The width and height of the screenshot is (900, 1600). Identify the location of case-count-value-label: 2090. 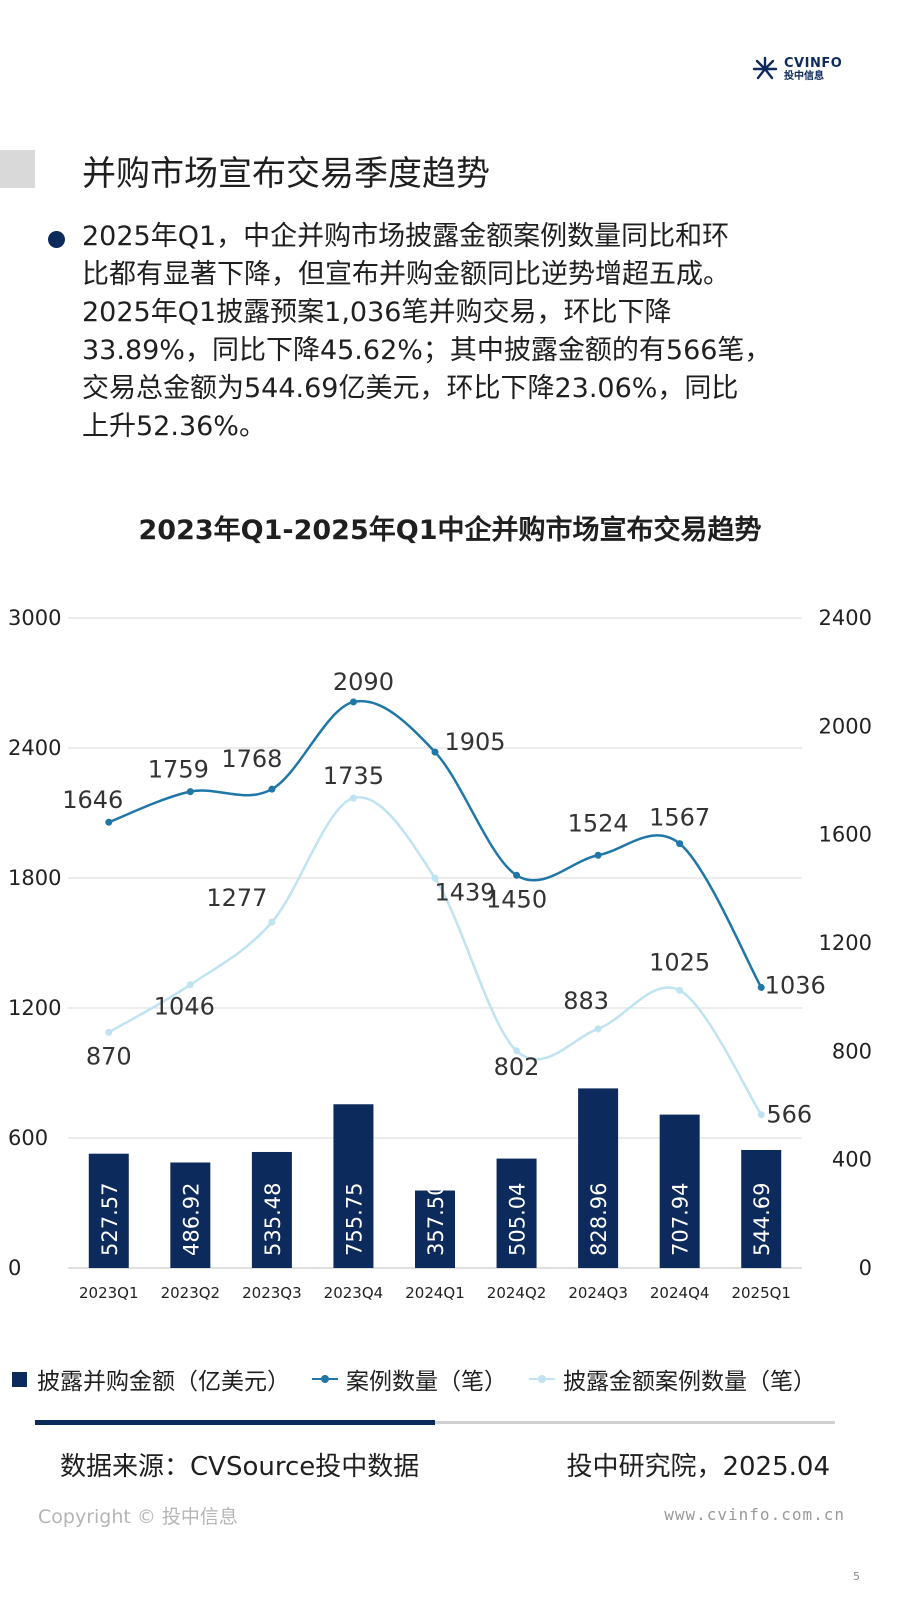
(363, 682).